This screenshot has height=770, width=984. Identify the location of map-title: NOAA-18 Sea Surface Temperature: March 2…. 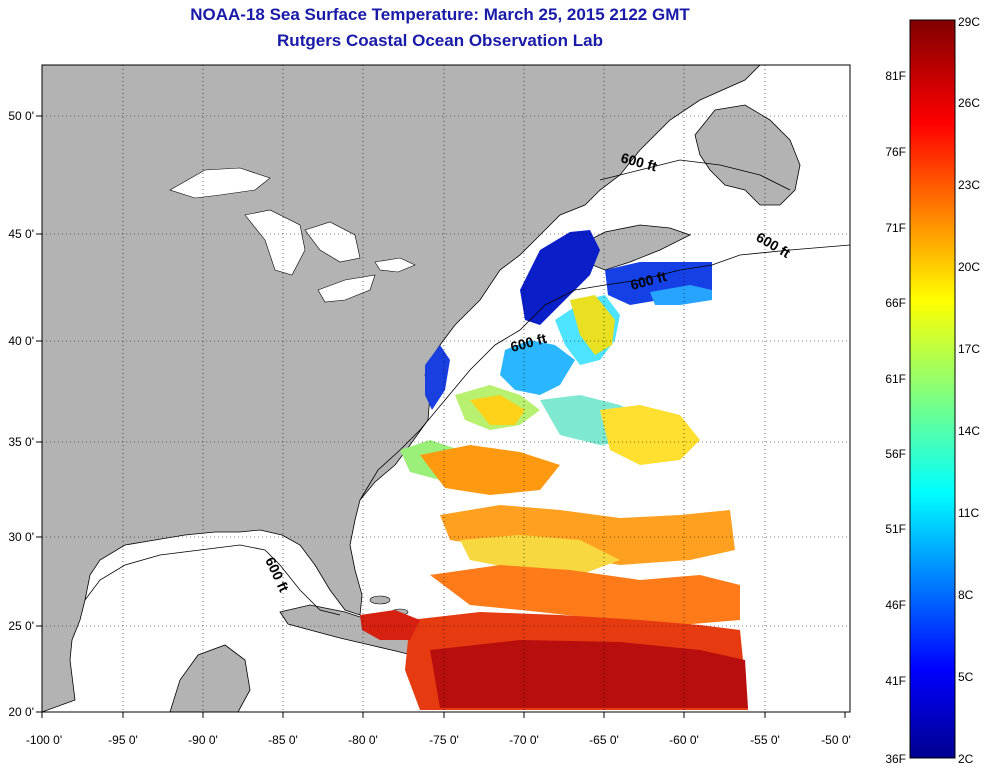
(440, 14).